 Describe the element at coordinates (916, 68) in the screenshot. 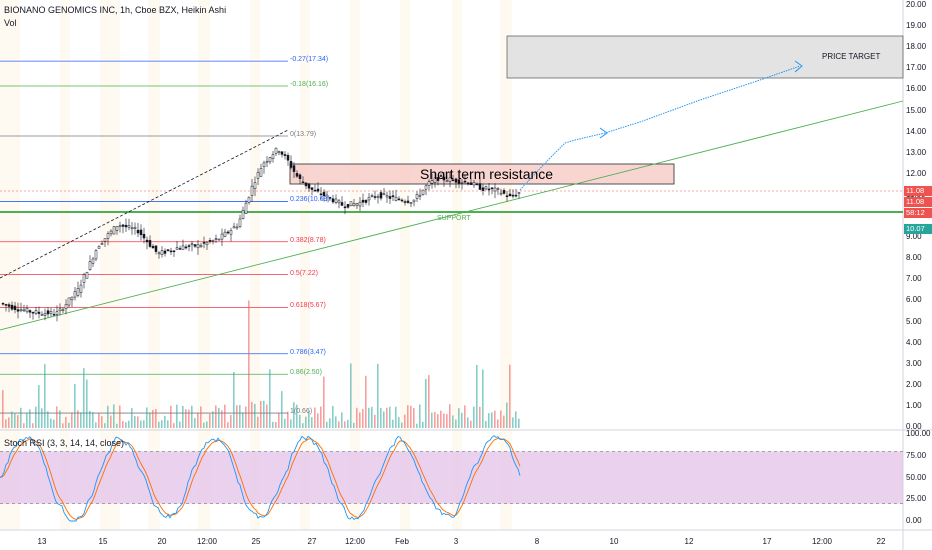

I see `price-tick: 17.00` at that location.